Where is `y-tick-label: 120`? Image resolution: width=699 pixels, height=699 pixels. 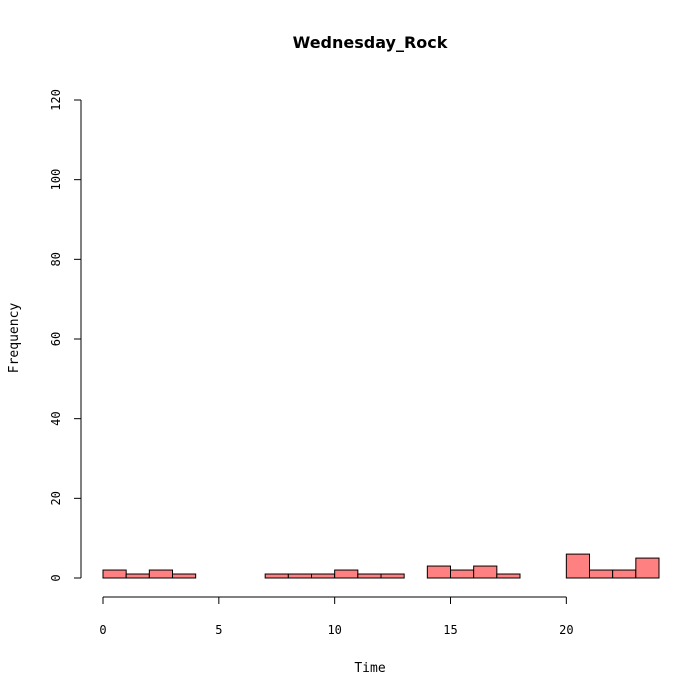 y-tick-label: 120 is located at coordinates (56, 100).